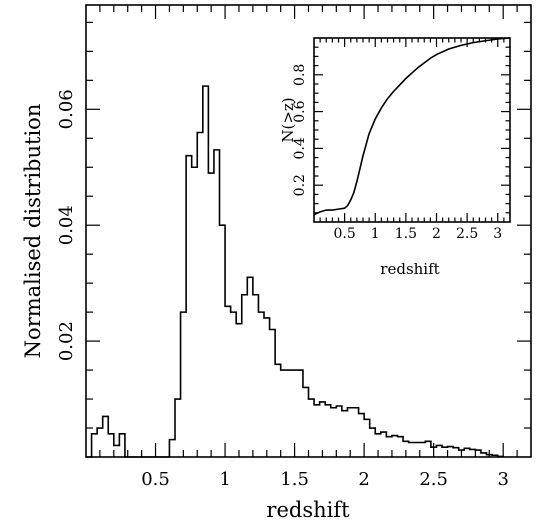  Describe the element at coordinates (66, 109) in the screenshot. I see `y-tick-label: 0.06` at that location.